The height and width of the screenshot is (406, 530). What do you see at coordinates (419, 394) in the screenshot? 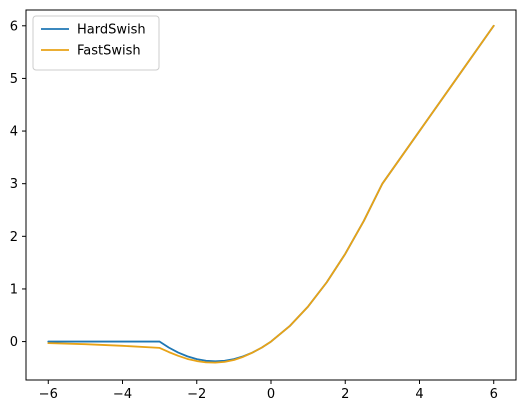
I see `x-tick-label: 4` at bounding box center [419, 394].